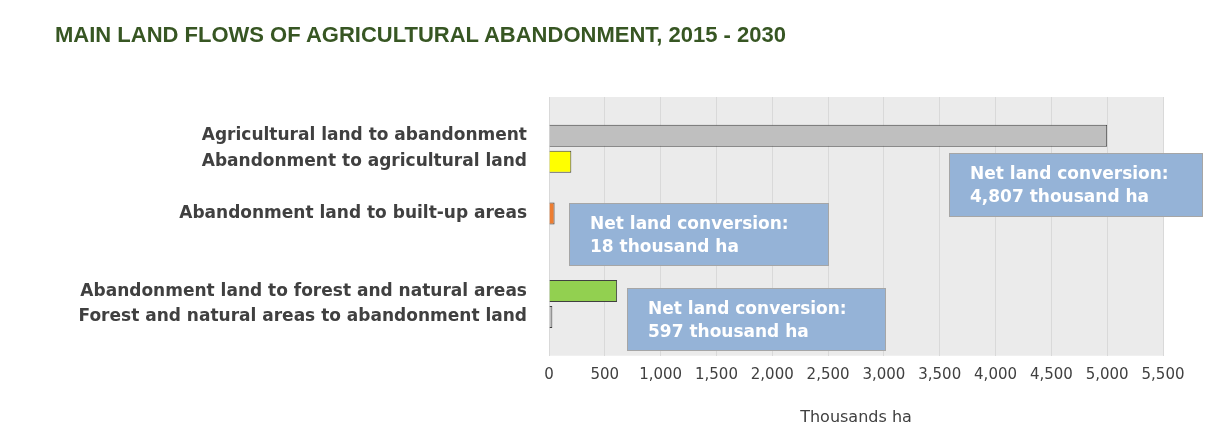  I want to click on chart-title: MAIN LAND FLOWS OF AGRICULTURAL ABANDONMENT, 2015 - 2030, so click(420, 35).